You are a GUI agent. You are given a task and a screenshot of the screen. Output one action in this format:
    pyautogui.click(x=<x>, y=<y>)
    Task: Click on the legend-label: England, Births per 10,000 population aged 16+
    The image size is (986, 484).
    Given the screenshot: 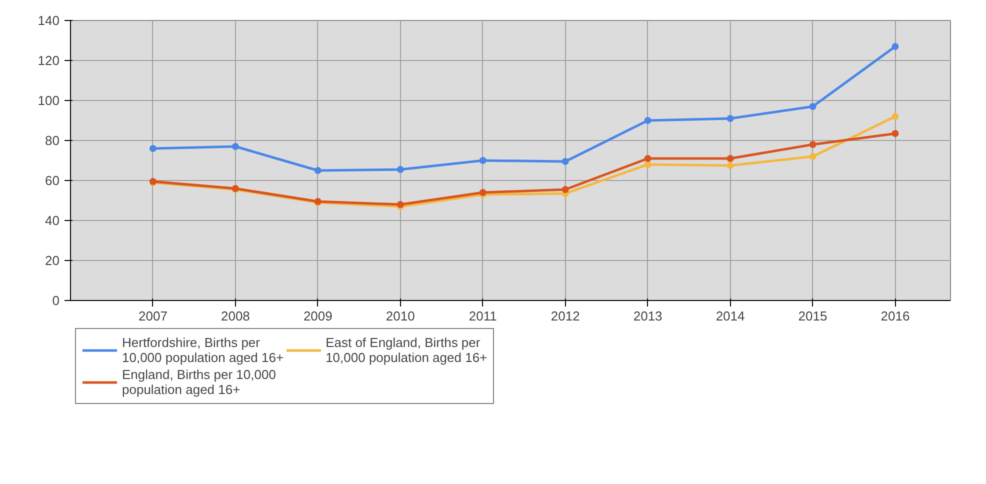 What is the action you would take?
    pyautogui.click(x=199, y=382)
    